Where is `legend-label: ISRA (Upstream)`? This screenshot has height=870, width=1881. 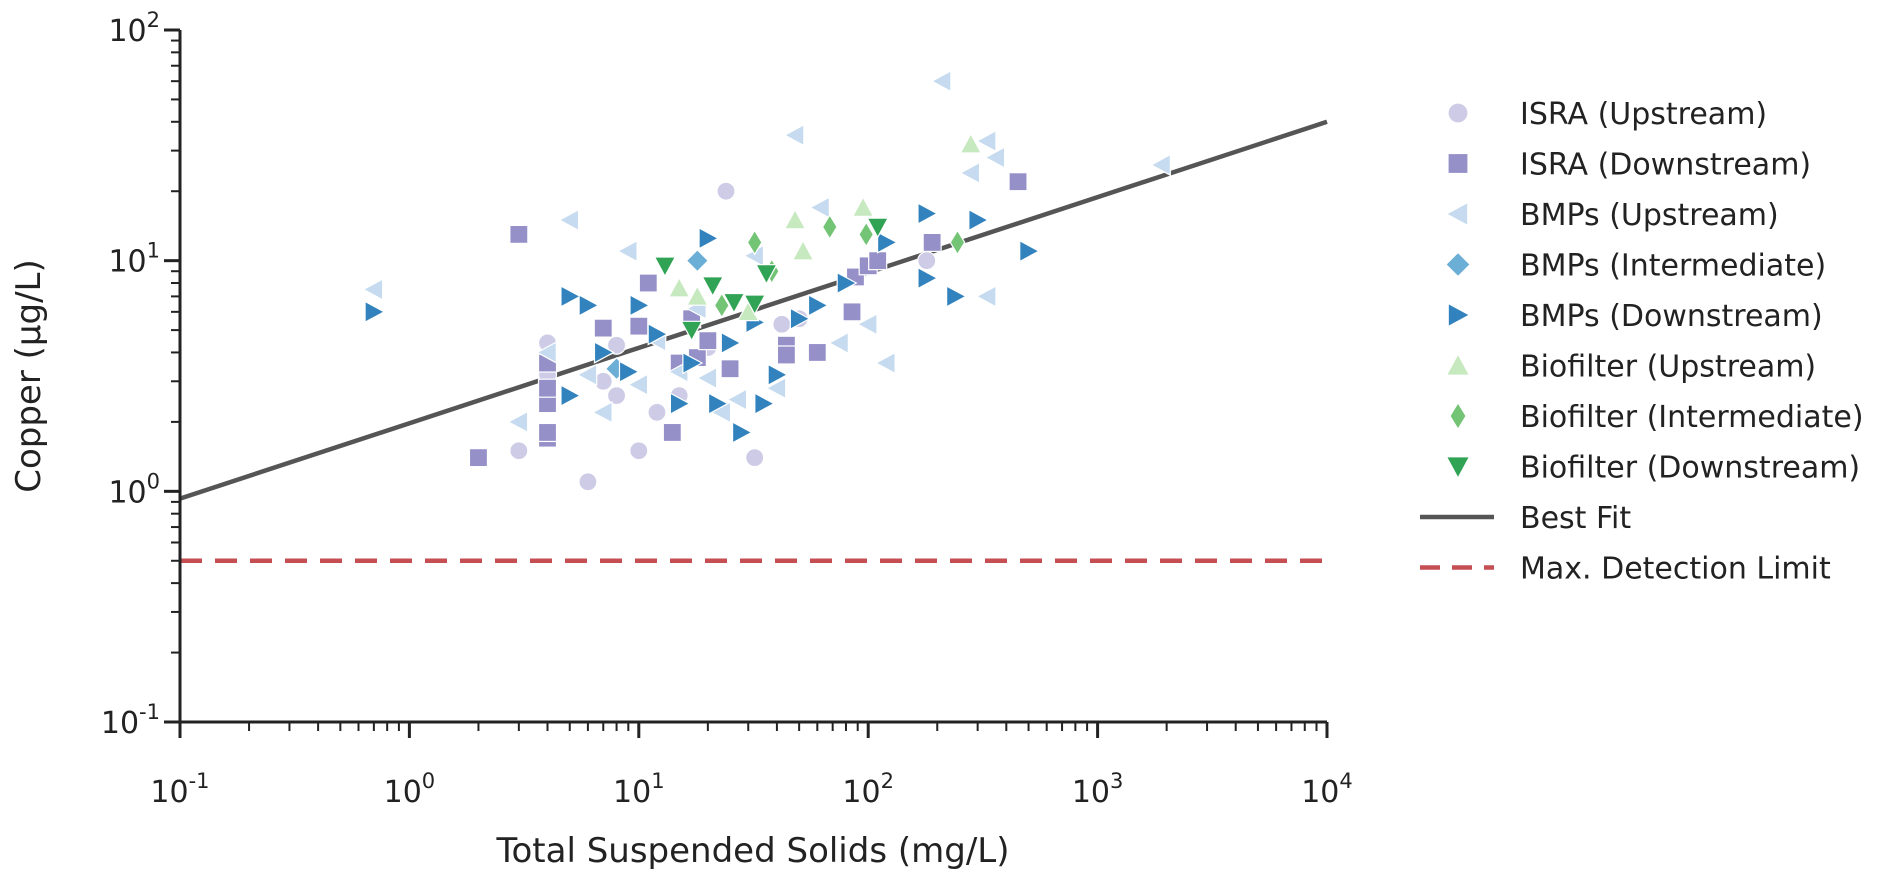 legend-label: ISRA (Upstream) is located at coordinates (1643, 114).